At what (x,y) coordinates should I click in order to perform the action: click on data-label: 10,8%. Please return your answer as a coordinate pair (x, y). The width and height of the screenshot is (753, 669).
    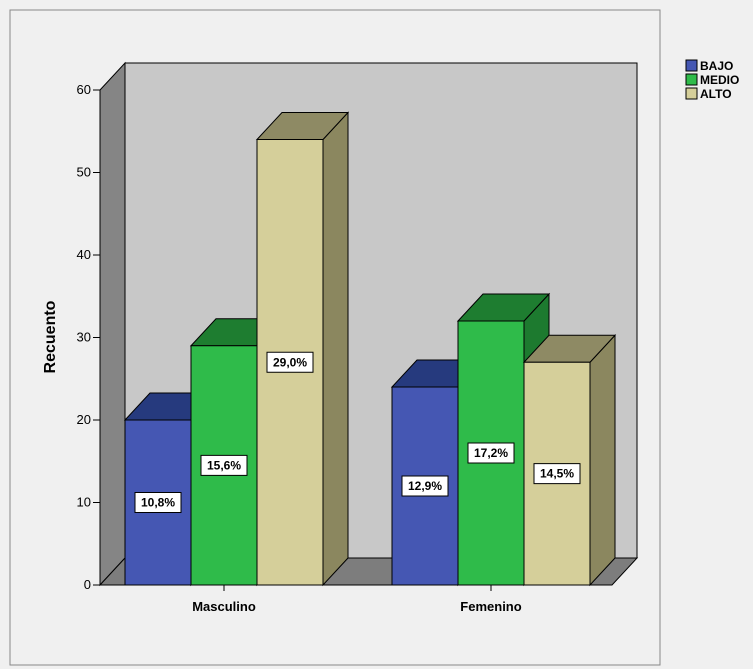
    Looking at the image, I should click on (158, 503).